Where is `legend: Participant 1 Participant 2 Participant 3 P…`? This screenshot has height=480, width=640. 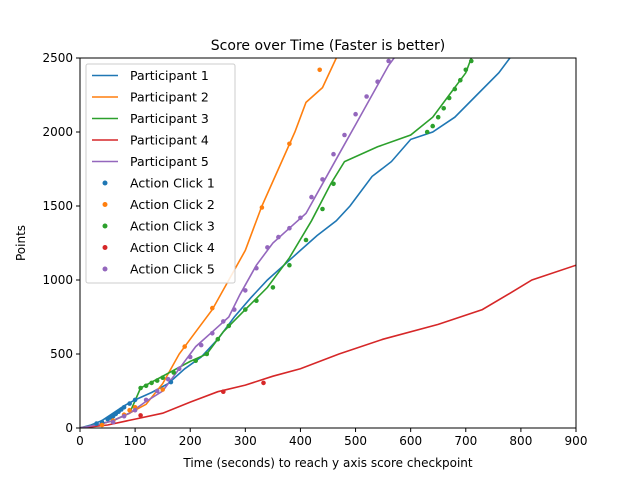 legend: Participant 1 Participant 2 Participant 3 P… is located at coordinates (160, 173).